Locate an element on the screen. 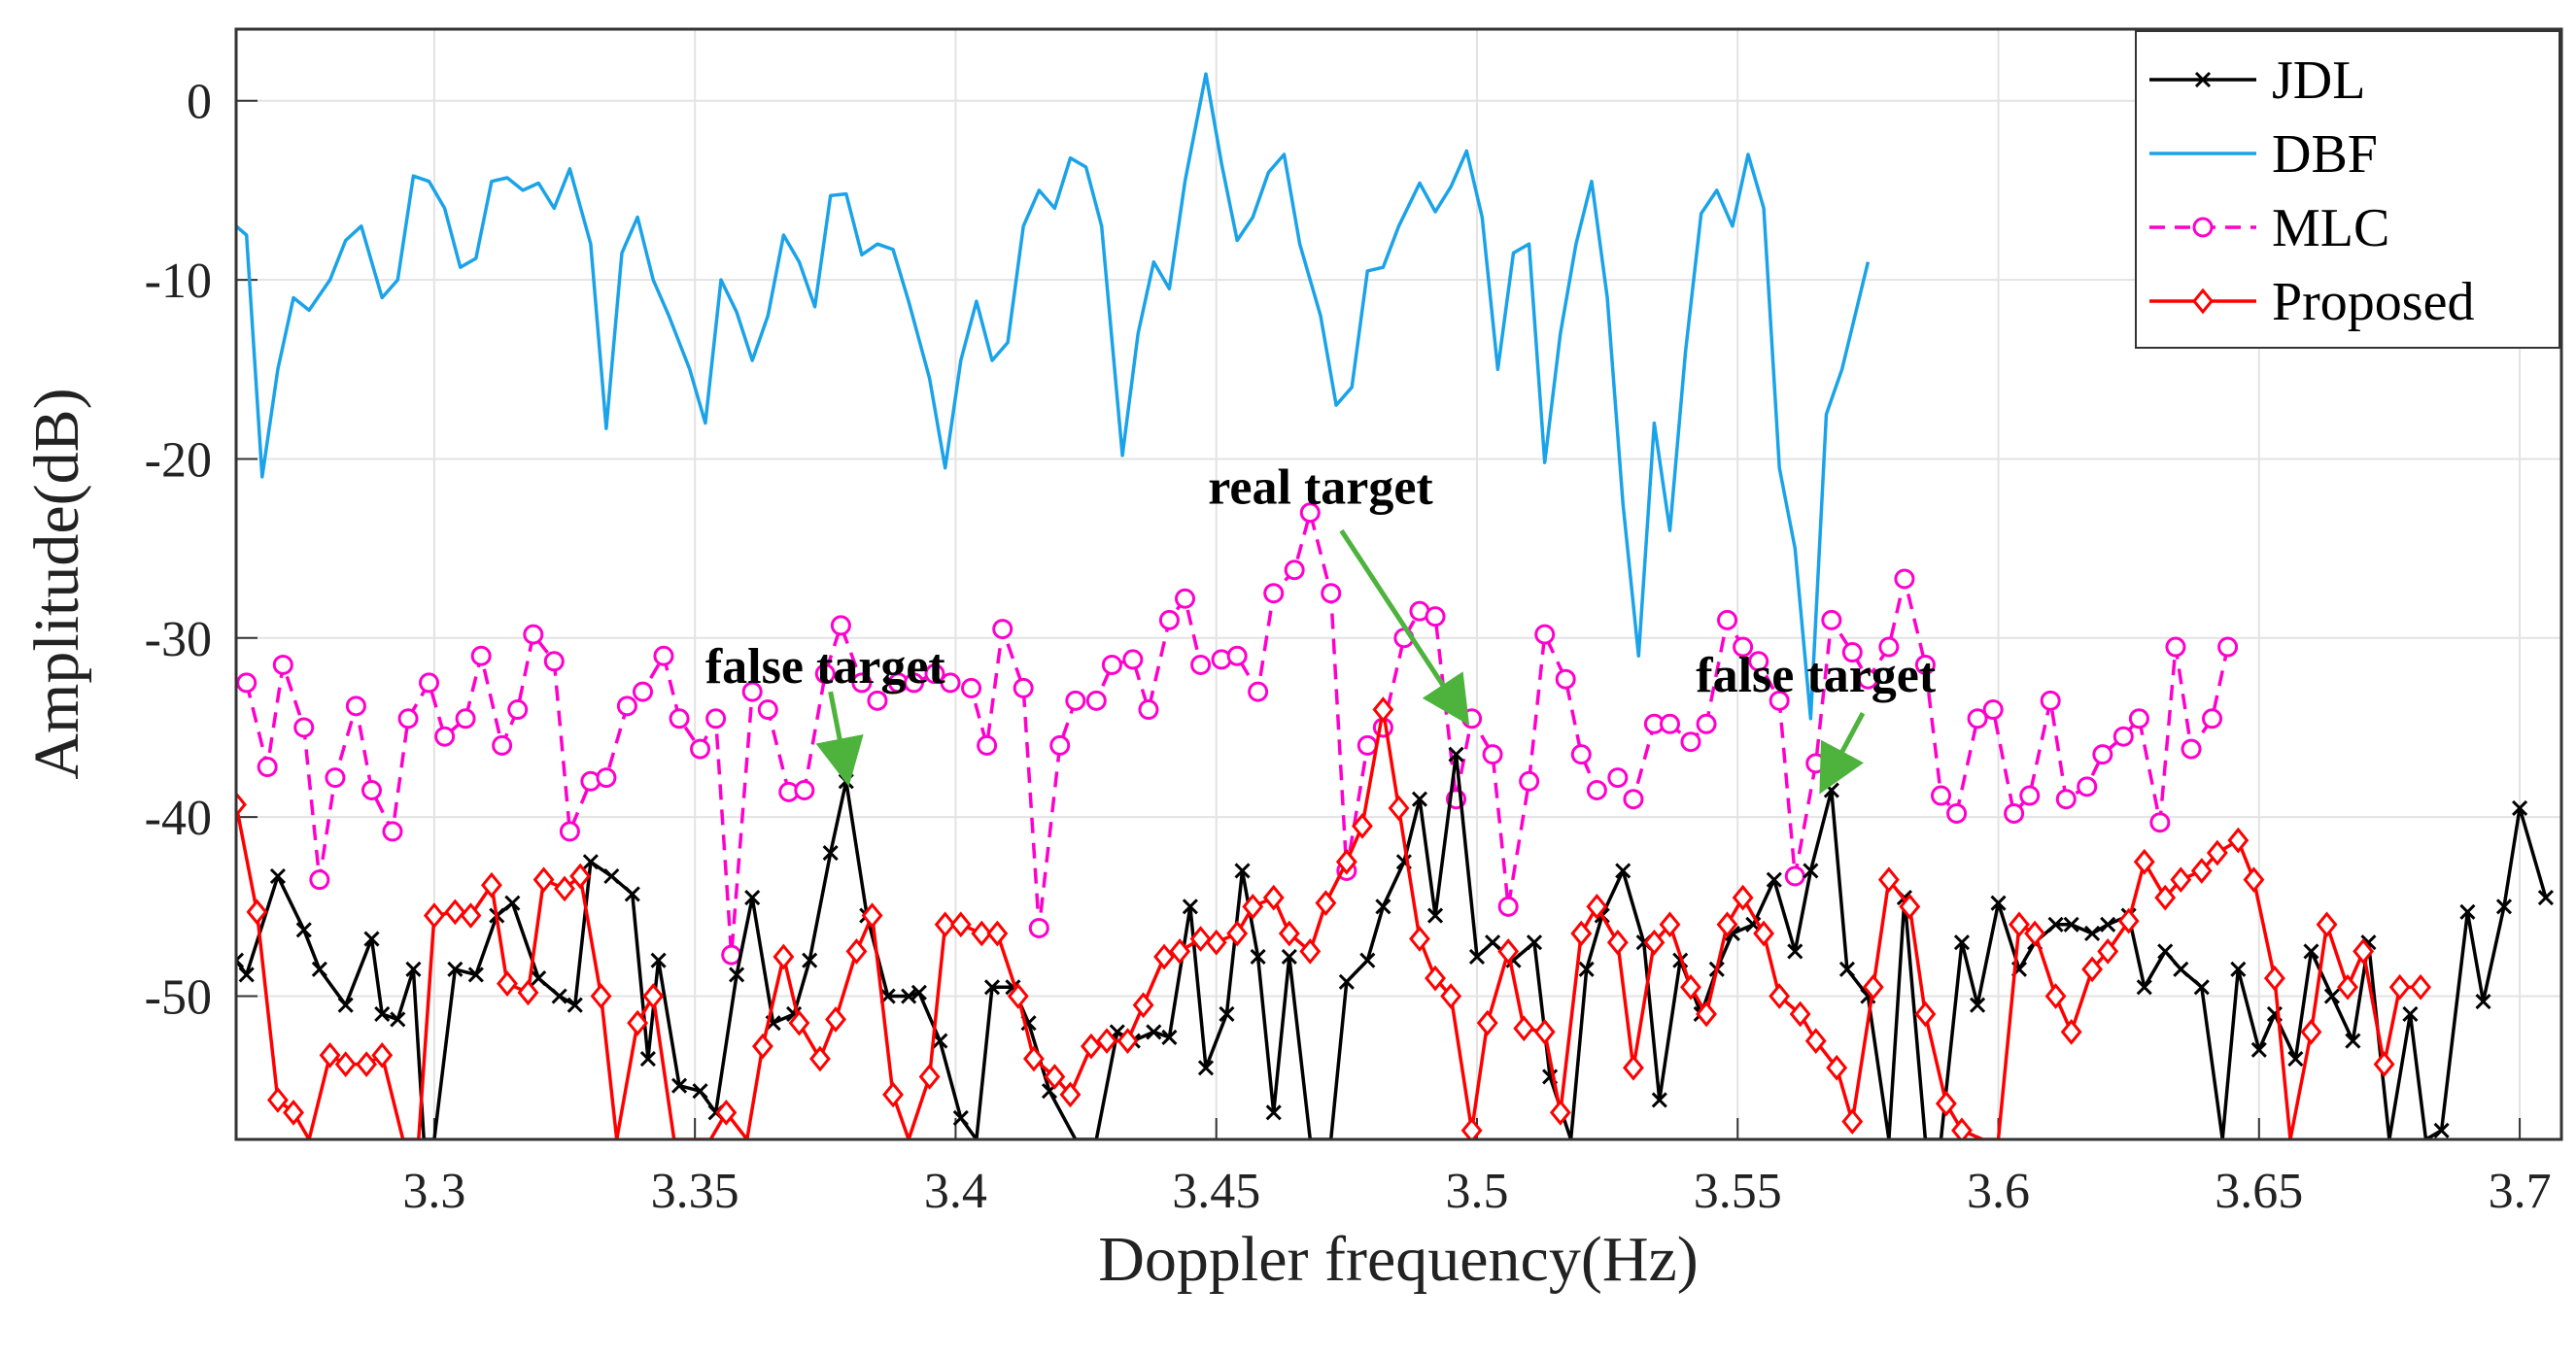 The width and height of the screenshot is (2576, 1357). x-tick-label: 3.4 is located at coordinates (956, 1191).